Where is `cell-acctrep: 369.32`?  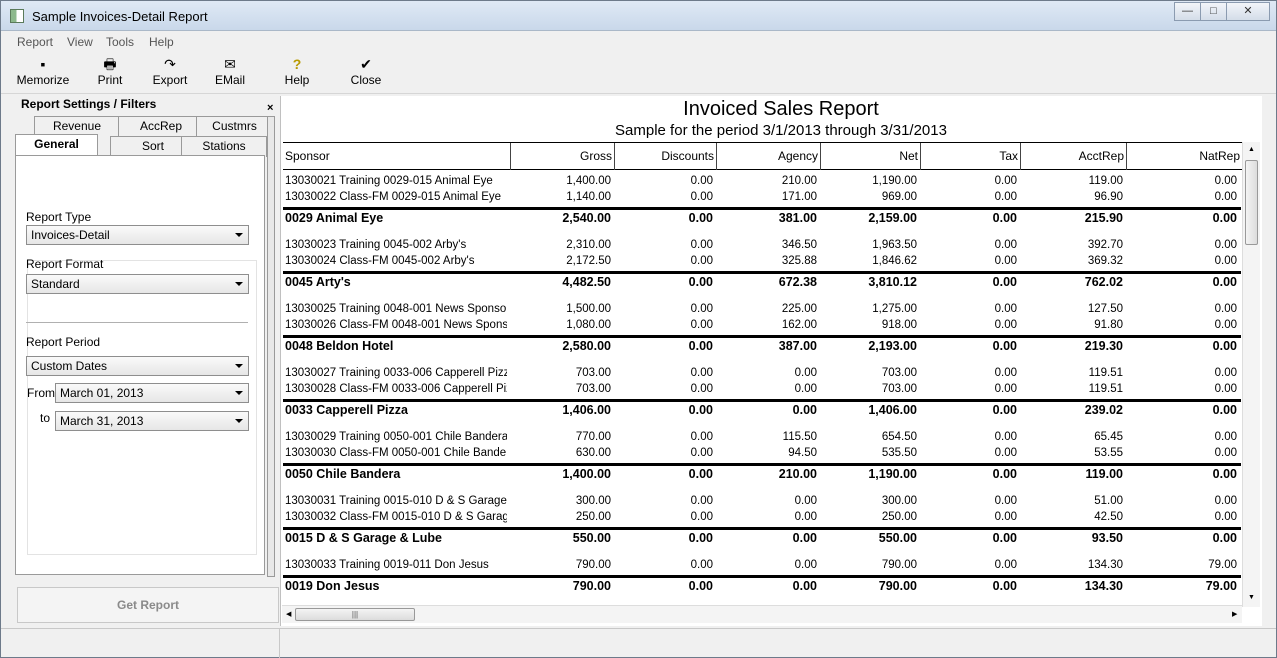 cell-acctrep: 369.32 is located at coordinates (1105, 261).